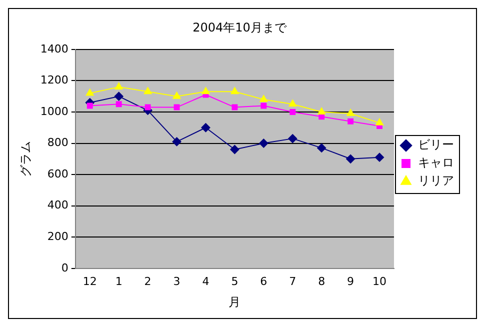 The width and height of the screenshot is (485, 327). I want to click on y-axis-title: グラム, so click(25, 158).